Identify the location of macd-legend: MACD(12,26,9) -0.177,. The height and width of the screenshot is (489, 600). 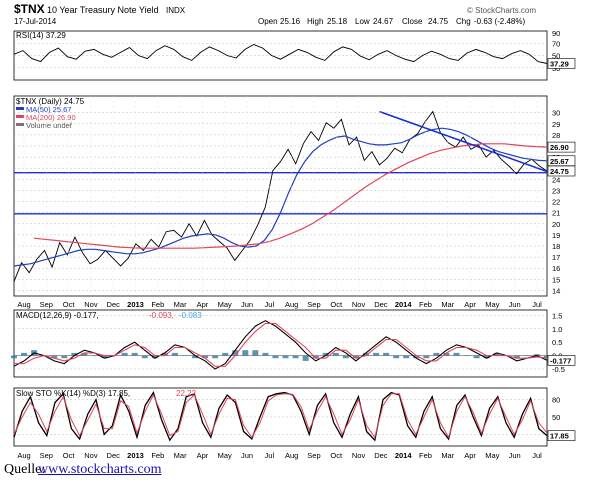
(57, 315).